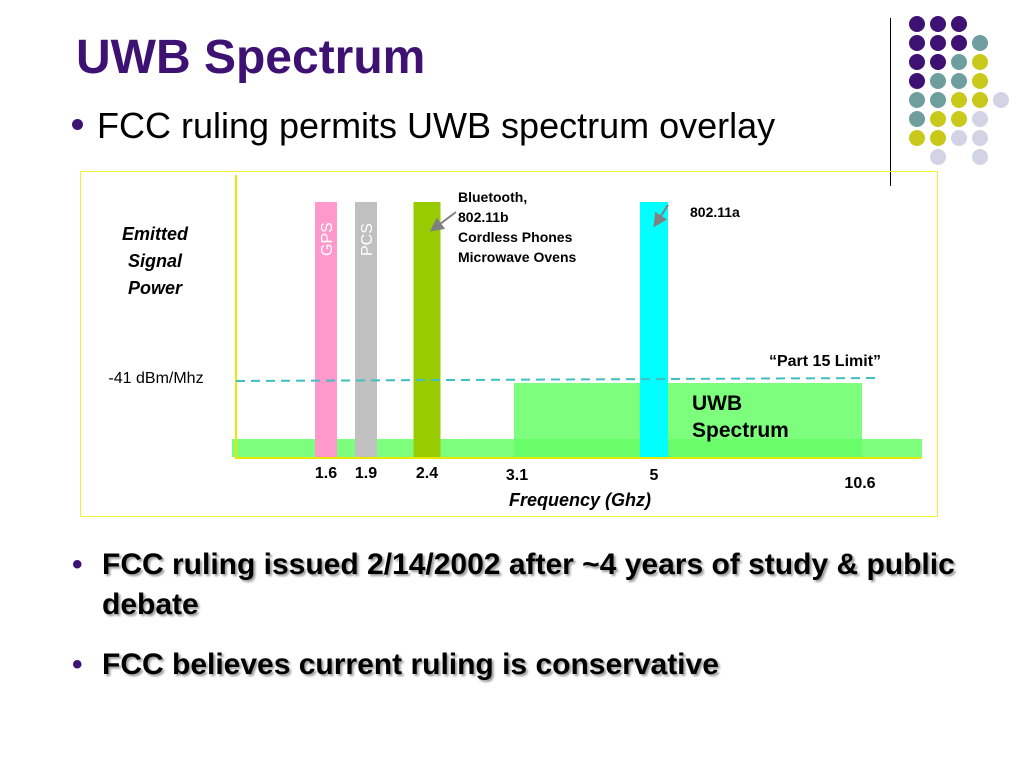 This screenshot has width=1024, height=768. I want to click on x-tick-label: 1.9, so click(366, 473).